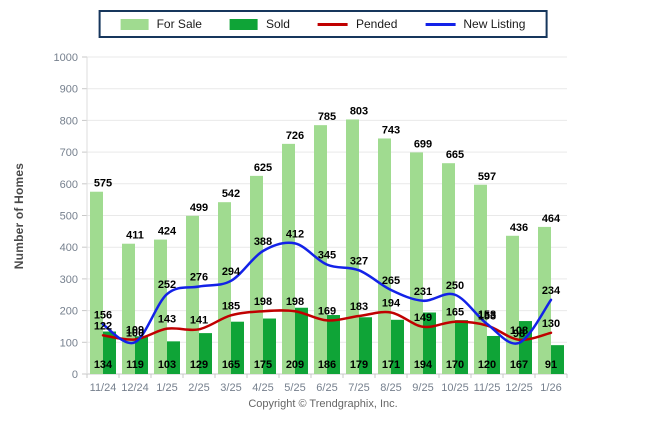 The height and width of the screenshot is (434, 646). I want to click on sold-value-label: 91, so click(551, 365).